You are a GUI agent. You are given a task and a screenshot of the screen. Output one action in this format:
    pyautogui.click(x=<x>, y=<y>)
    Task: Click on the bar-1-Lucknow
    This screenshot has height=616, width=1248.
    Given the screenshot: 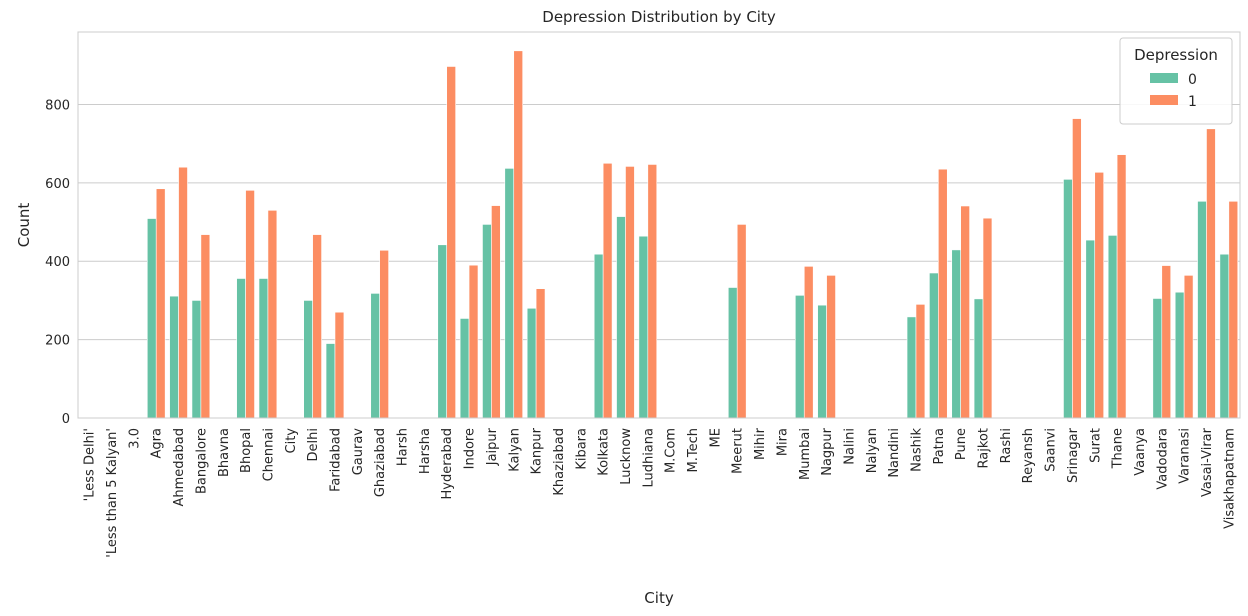 What is the action you would take?
    pyautogui.click(x=630, y=292)
    